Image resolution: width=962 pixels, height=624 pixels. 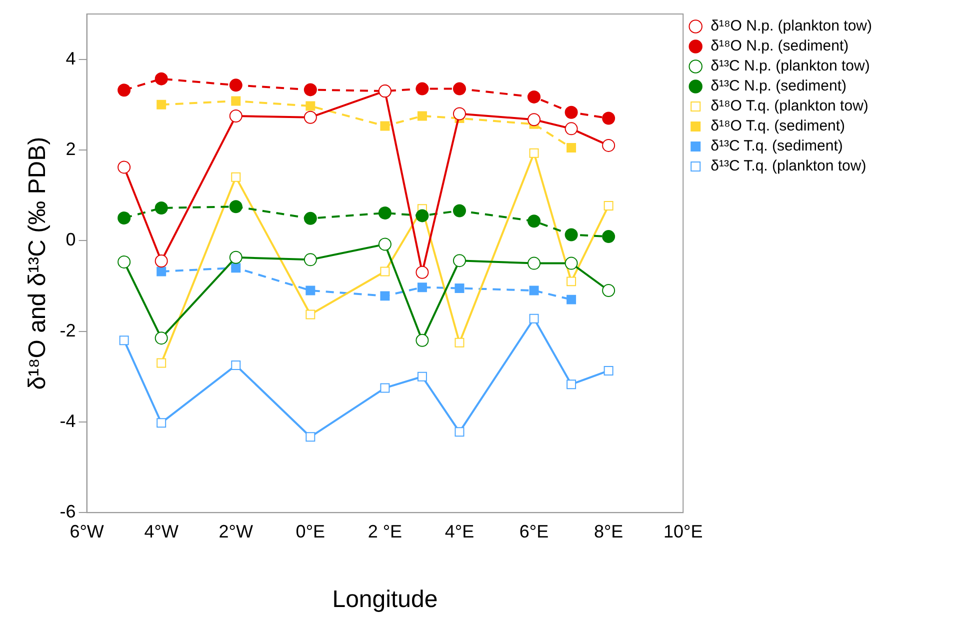 What do you see at coordinates (385, 600) in the screenshot?
I see `x-axis-title: Longitude` at bounding box center [385, 600].